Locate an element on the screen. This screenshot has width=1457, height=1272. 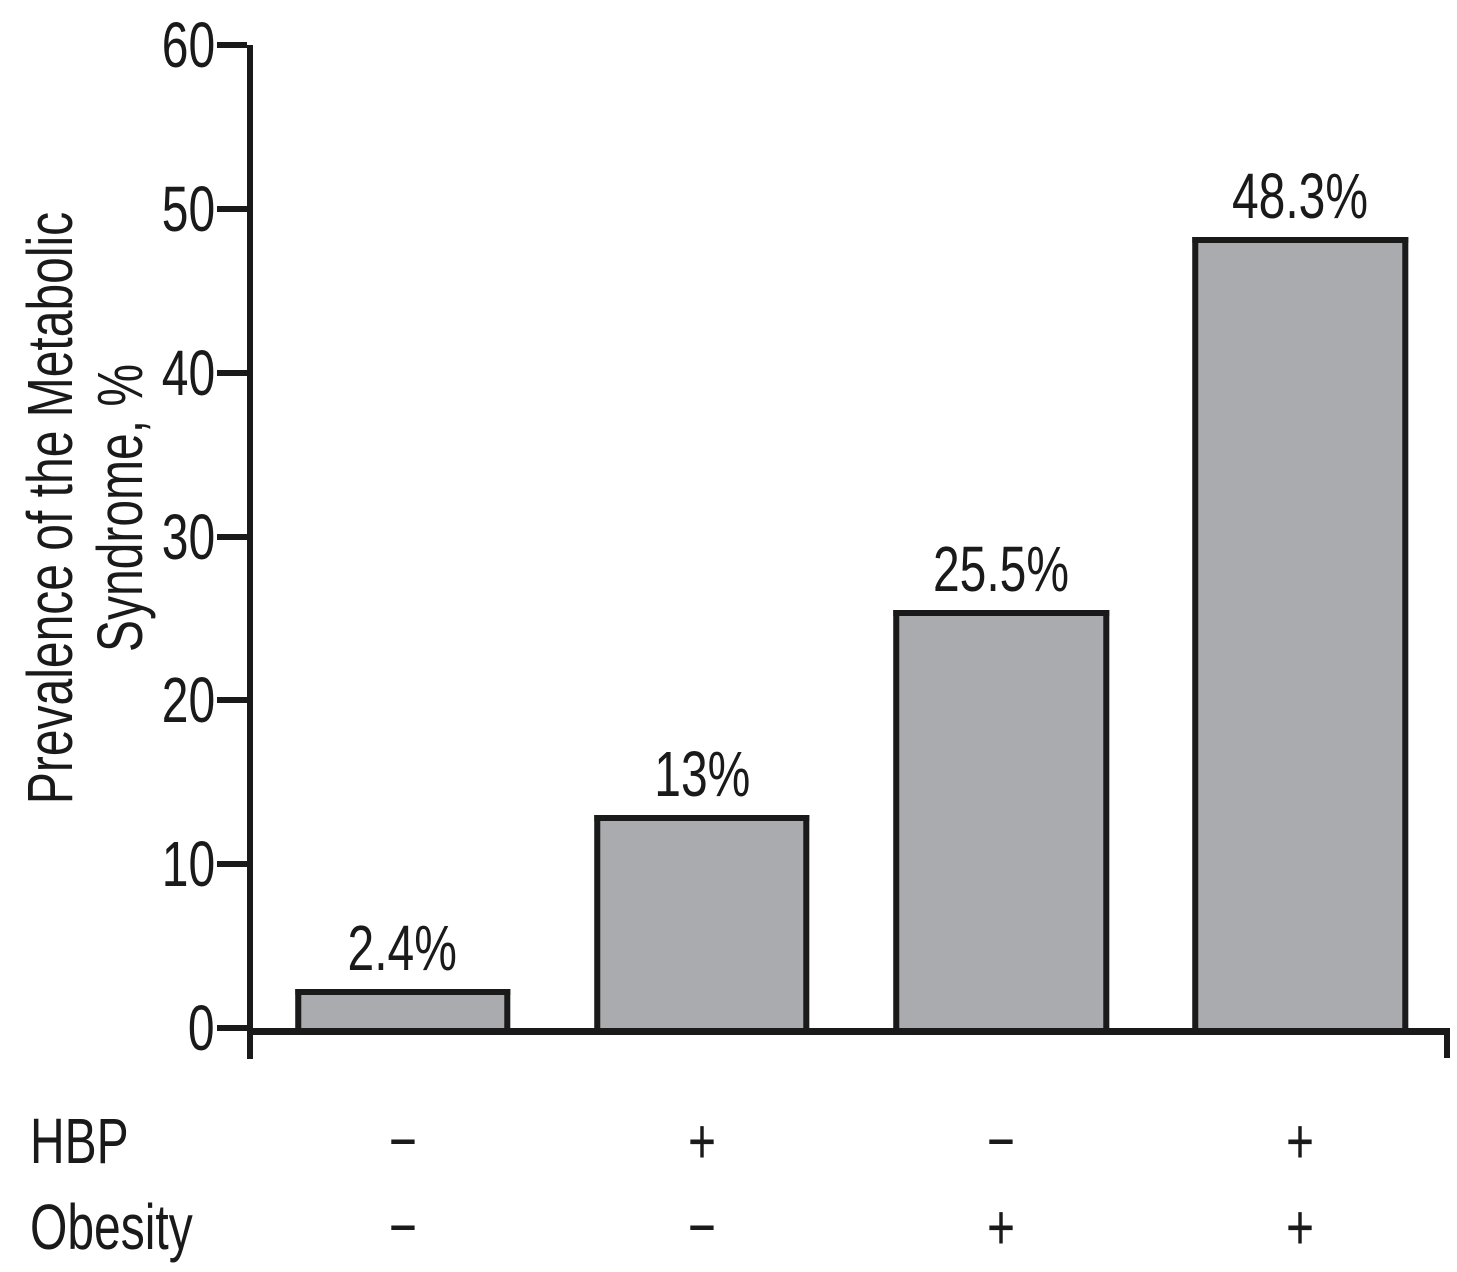
y-tick-label: 50 is located at coordinates (188, 208).